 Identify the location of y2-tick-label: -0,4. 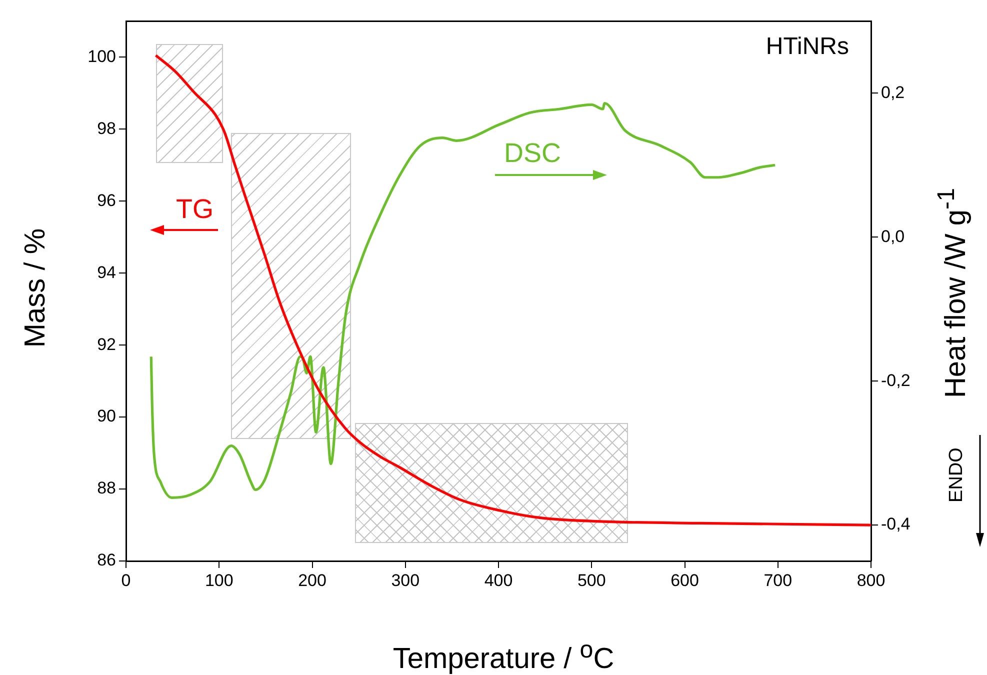
(895, 524).